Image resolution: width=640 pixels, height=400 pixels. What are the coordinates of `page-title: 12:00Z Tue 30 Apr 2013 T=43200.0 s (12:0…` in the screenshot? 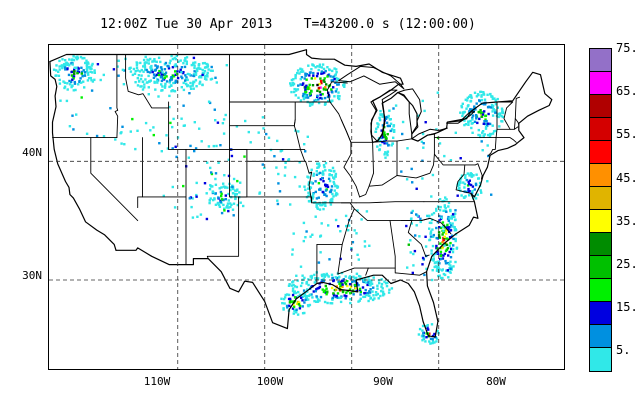 It's located at (288, 24).